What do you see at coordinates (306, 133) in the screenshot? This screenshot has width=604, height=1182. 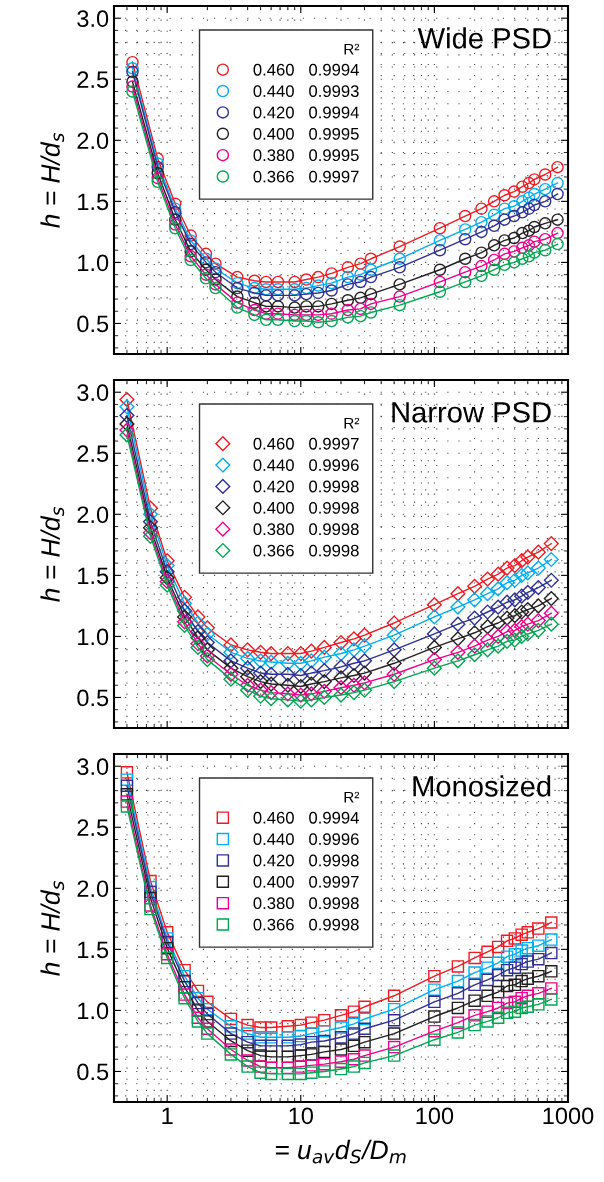 I see `legend-label: 0.400 0.9995` at bounding box center [306, 133].